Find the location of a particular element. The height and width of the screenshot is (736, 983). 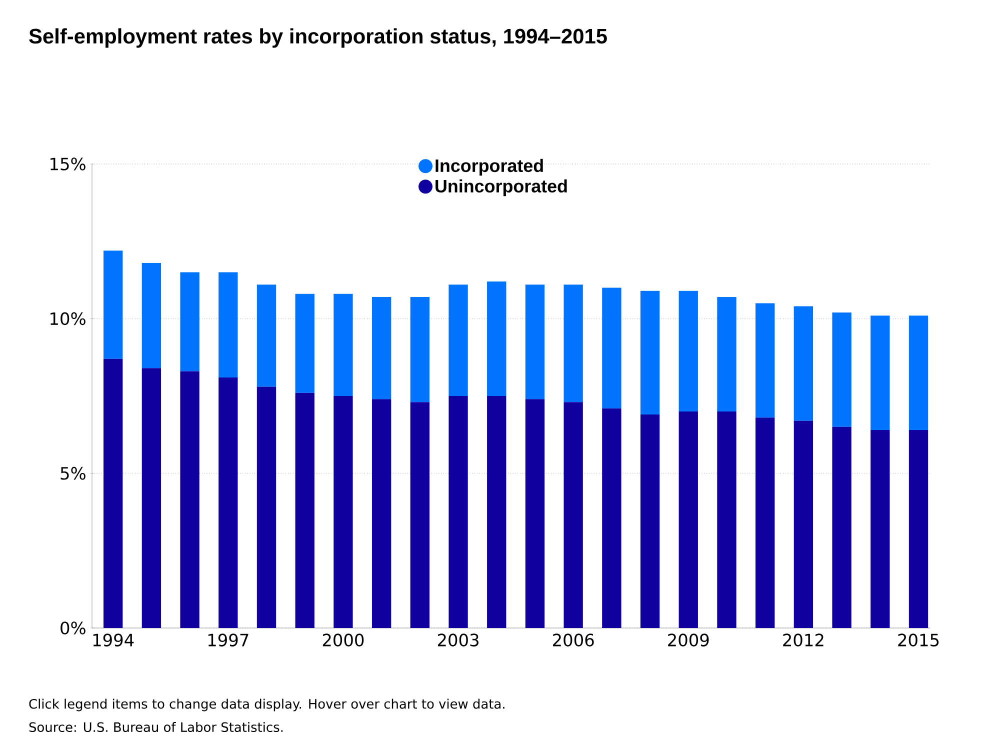

x-tick-label: 2009 is located at coordinates (688, 640).